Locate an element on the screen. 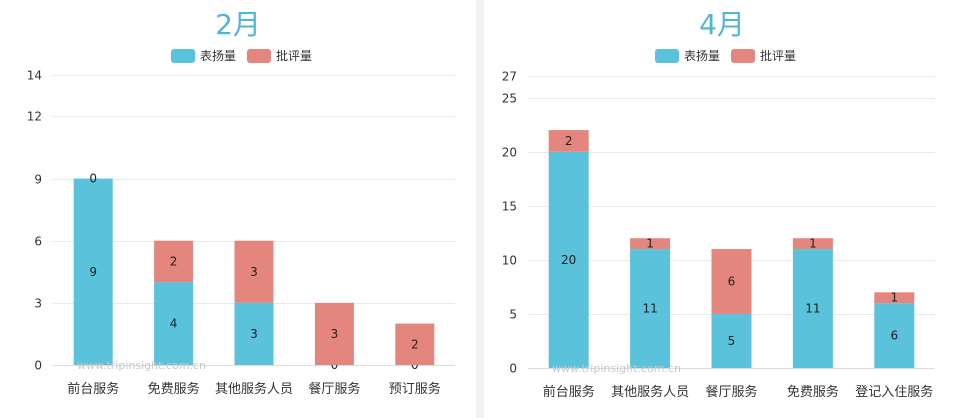  bar-label-criticism: 6 is located at coordinates (732, 281).